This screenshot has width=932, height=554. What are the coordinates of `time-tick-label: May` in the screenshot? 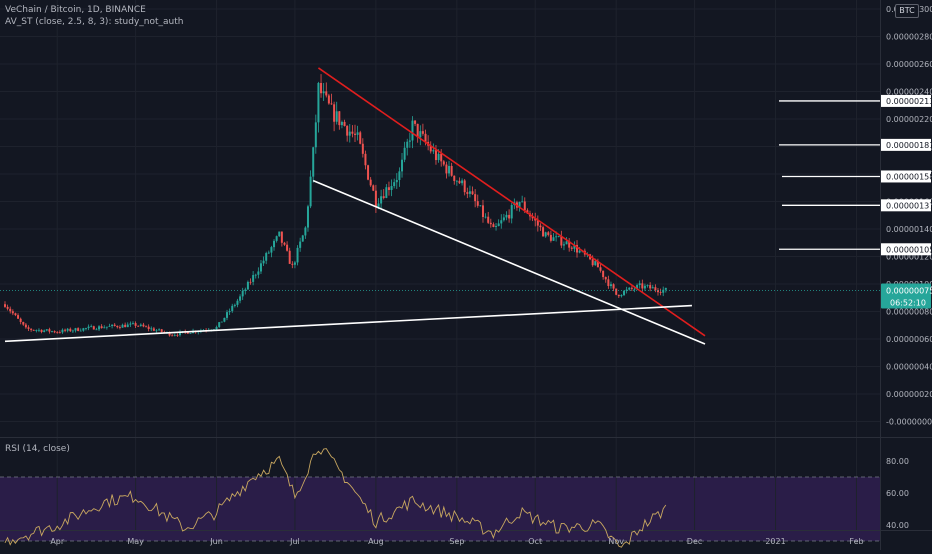 It's located at (135, 541).